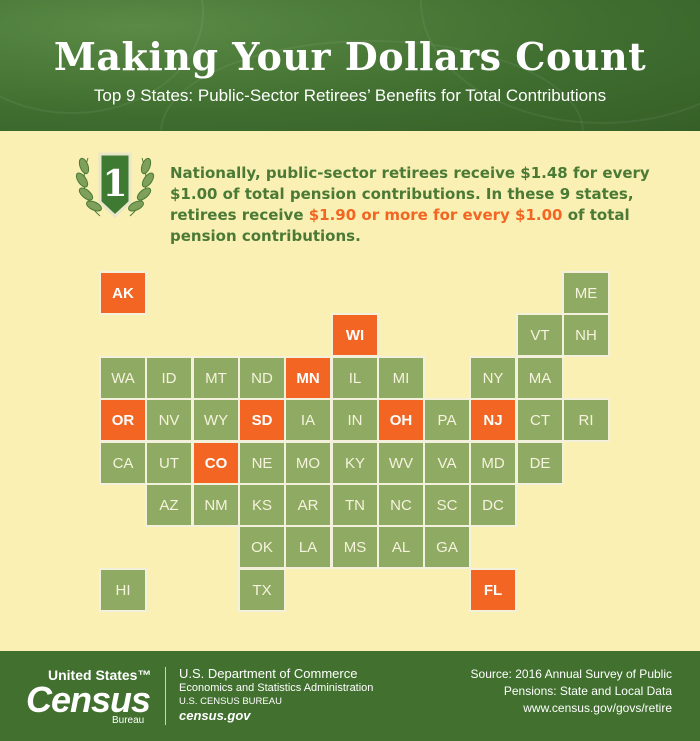  Describe the element at coordinates (401, 547) in the screenshot. I see `state-tile-al: AL` at that location.